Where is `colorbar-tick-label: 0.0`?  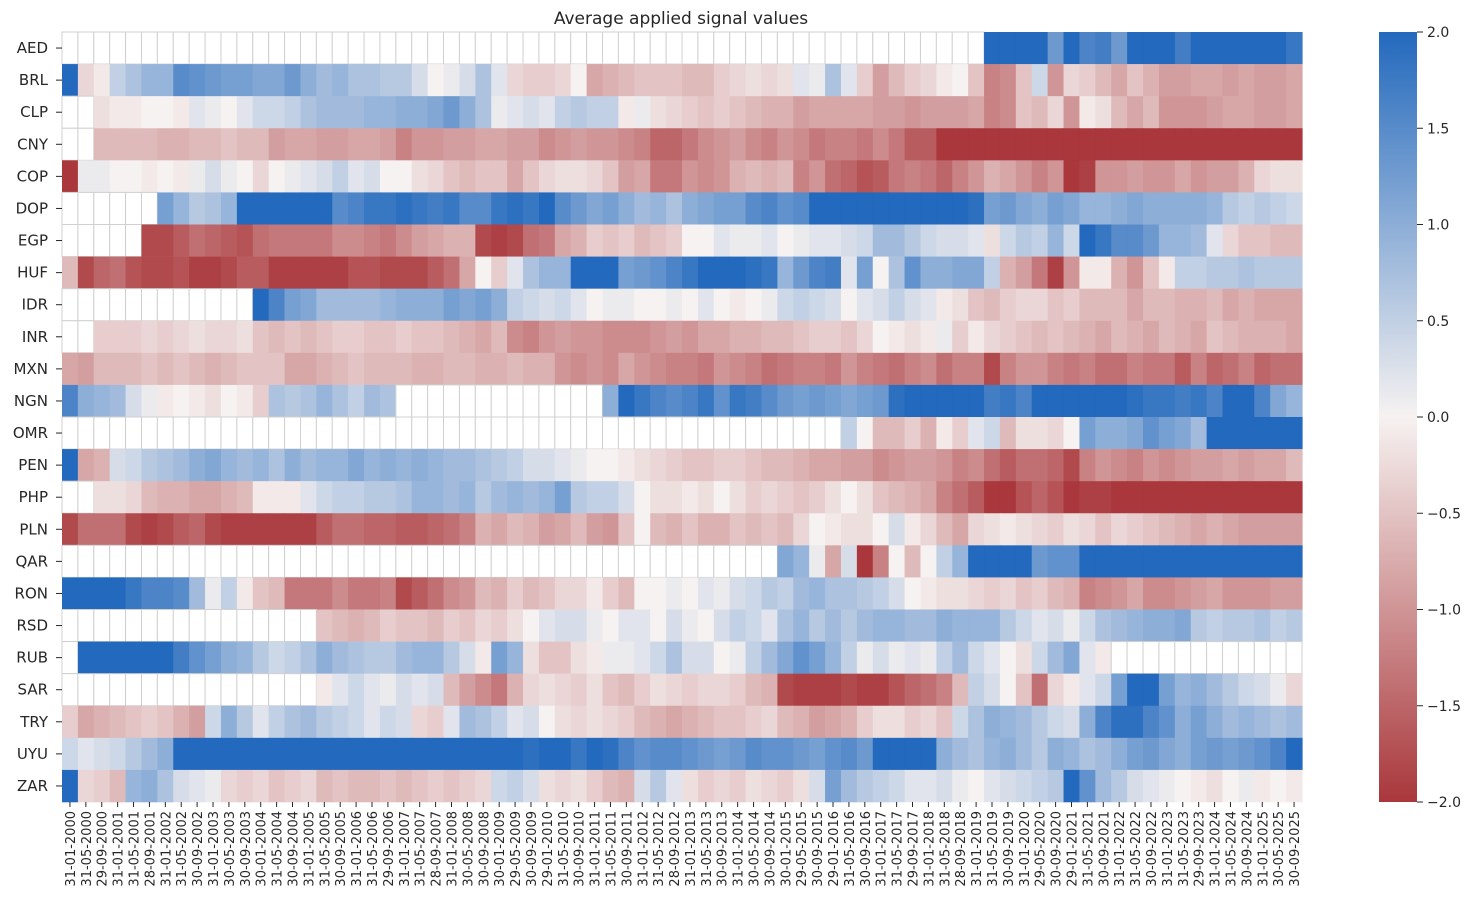
colorbar-tick-label: 0.0 is located at coordinates (1438, 418).